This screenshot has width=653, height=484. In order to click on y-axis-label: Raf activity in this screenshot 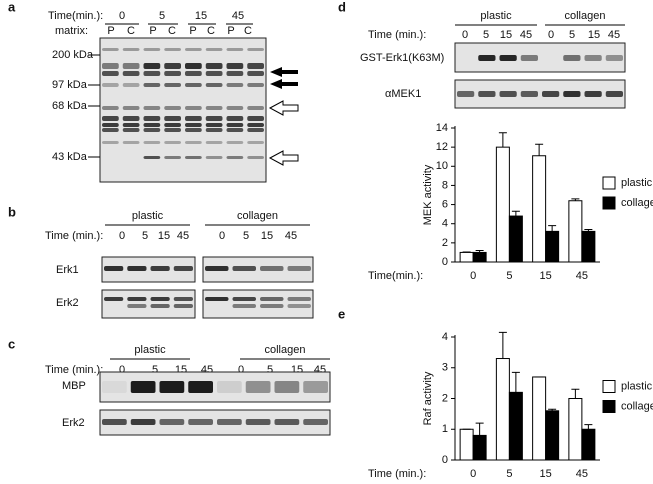, I will do `click(428, 398)`.